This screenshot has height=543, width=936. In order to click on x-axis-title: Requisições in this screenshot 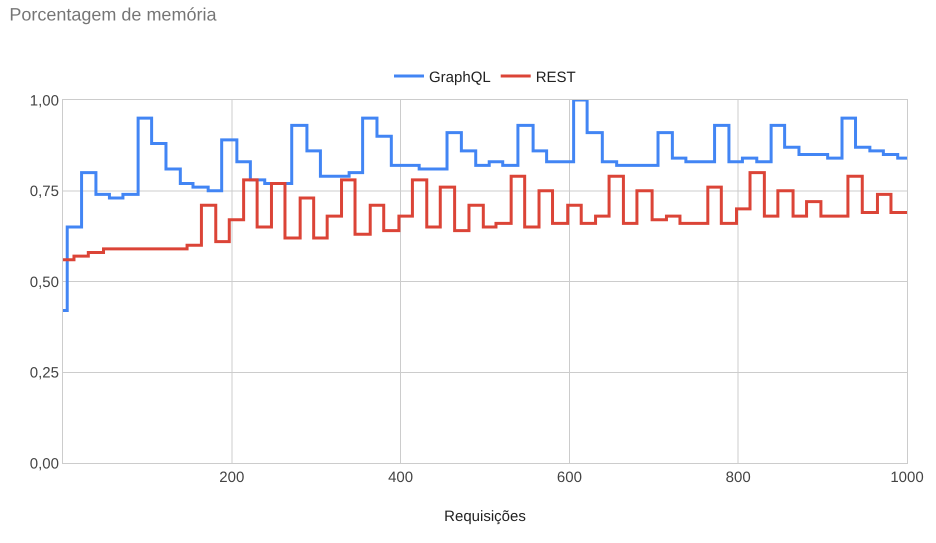, I will do `click(485, 516)`.